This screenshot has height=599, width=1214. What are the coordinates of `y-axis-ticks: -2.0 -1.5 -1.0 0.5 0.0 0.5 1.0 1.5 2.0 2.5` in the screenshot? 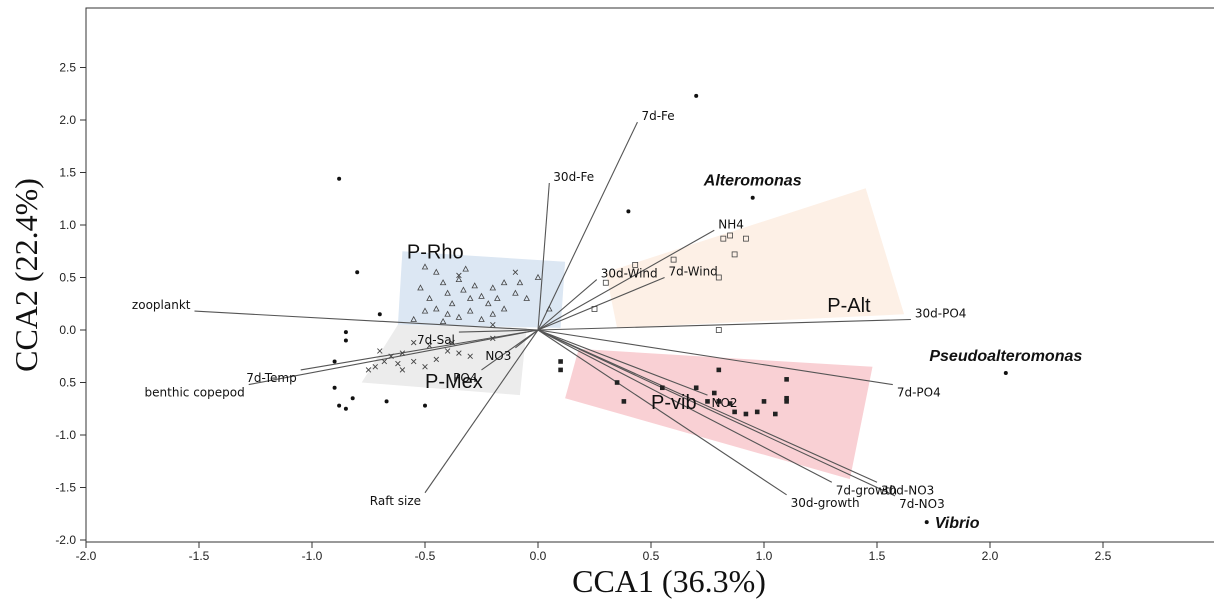 It's located at (70, 304).